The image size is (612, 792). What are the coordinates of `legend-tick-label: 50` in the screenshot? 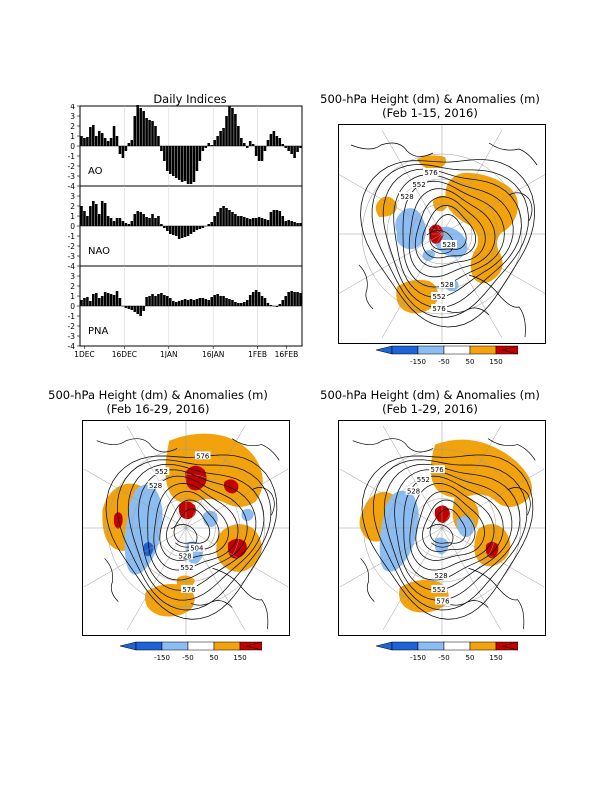 It's located at (214, 658).